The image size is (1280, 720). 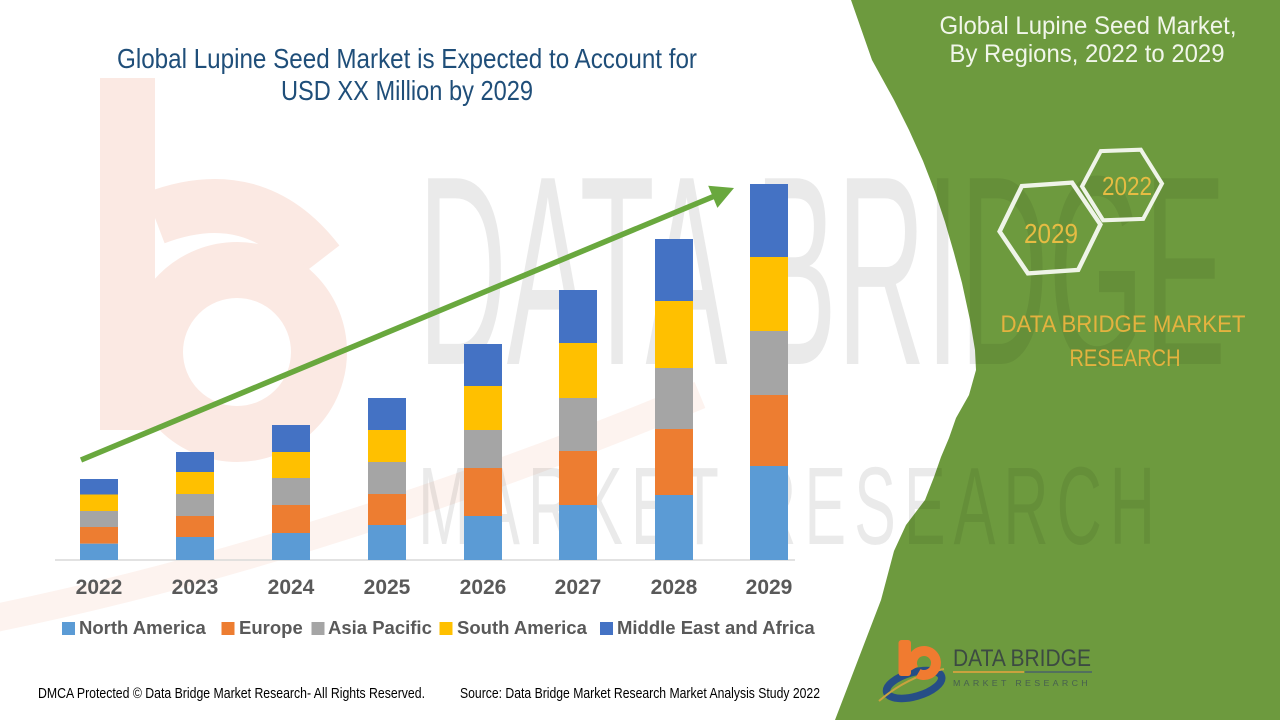 What do you see at coordinates (1087, 54) in the screenshot?
I see `svg-text: By Regions, 2022 to 2029` at bounding box center [1087, 54].